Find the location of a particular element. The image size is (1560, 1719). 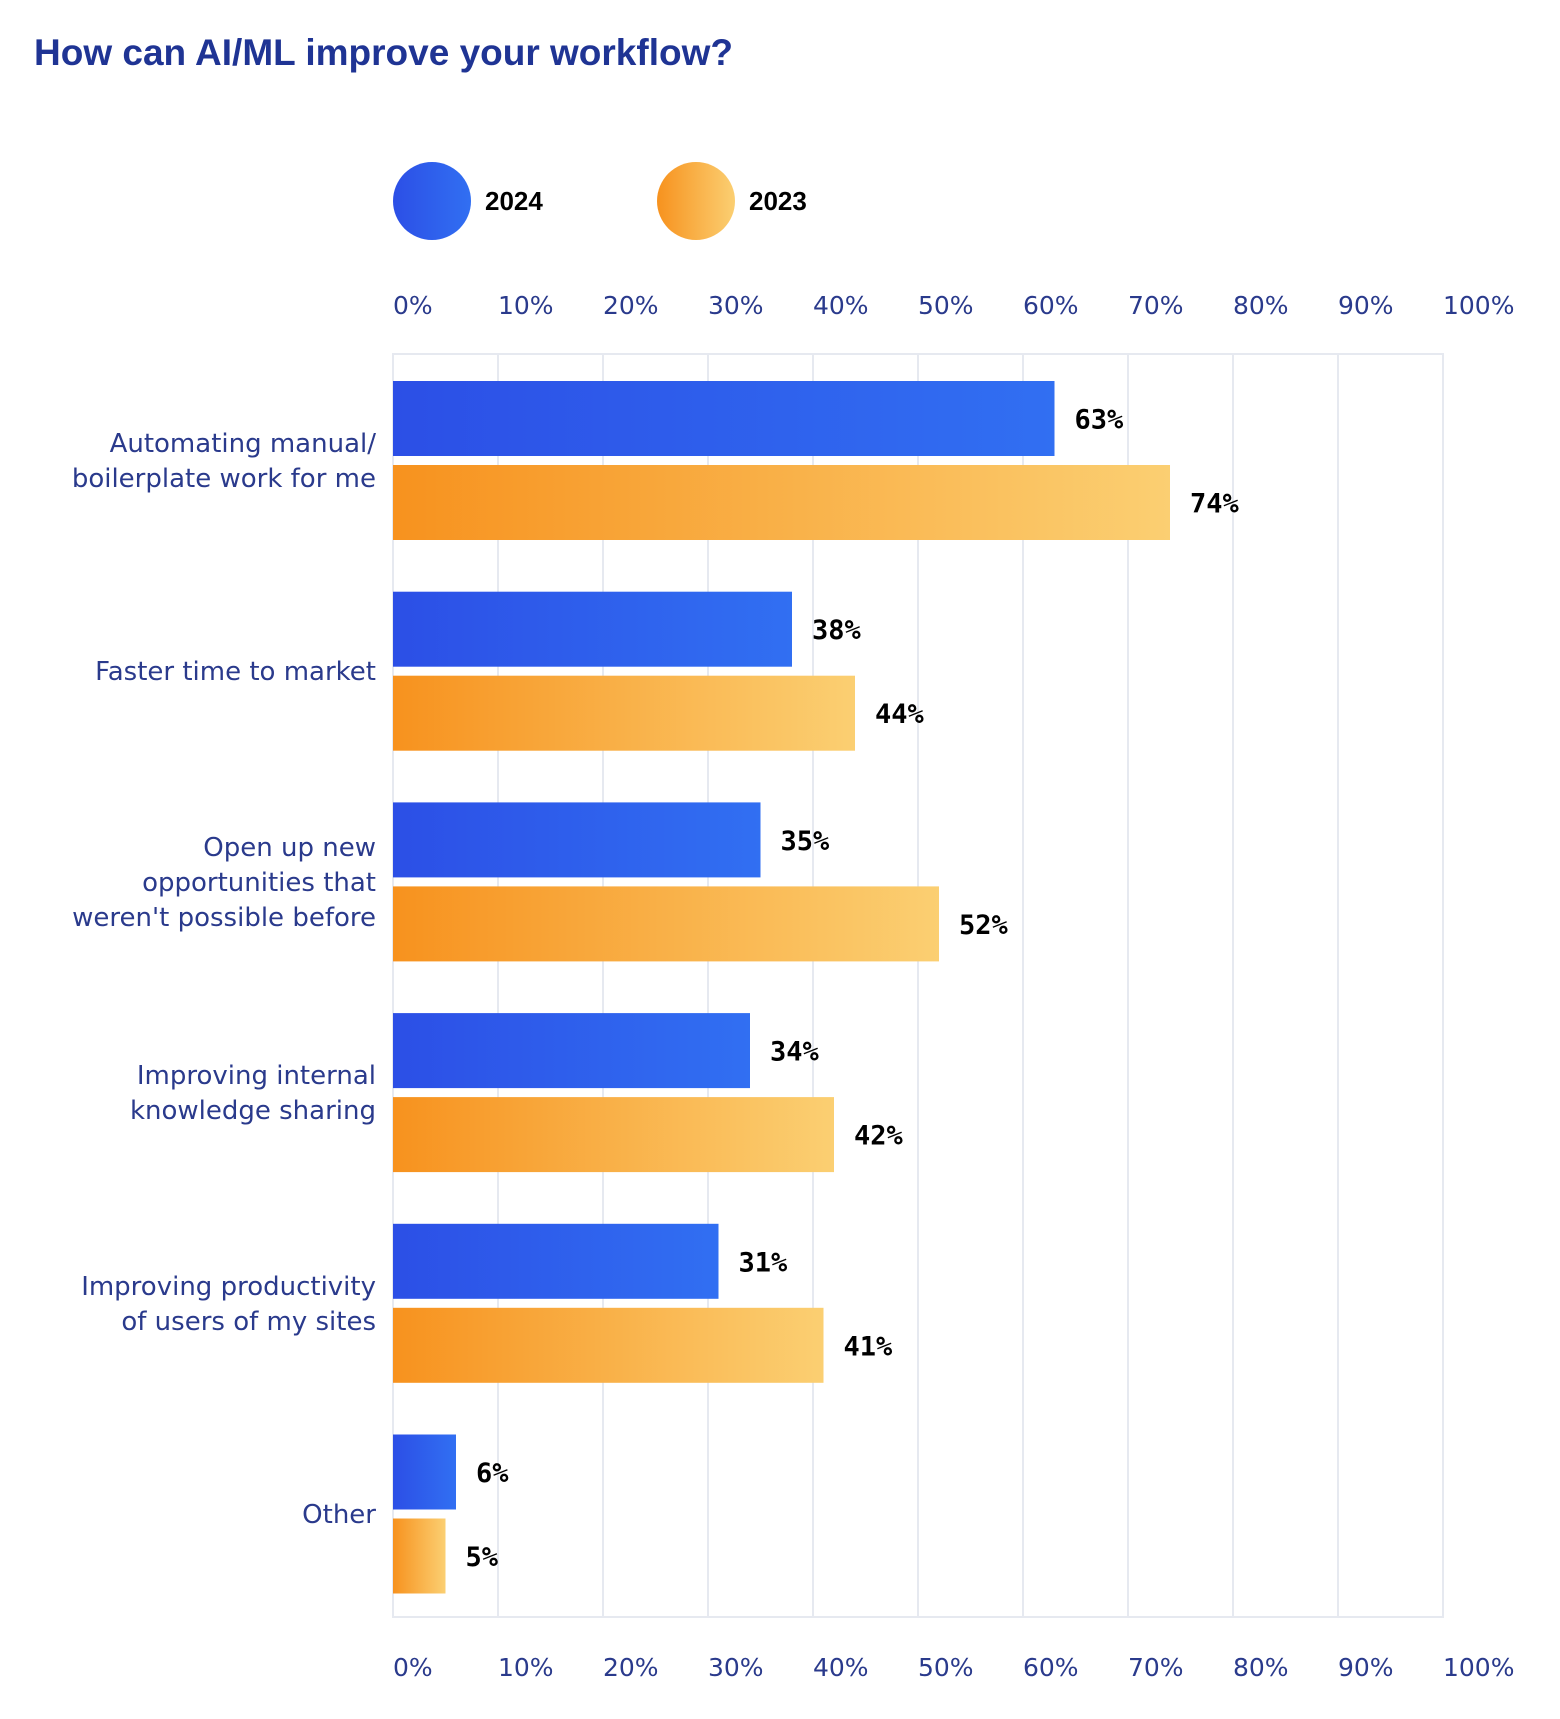

legend-label: 2023 is located at coordinates (778, 200).